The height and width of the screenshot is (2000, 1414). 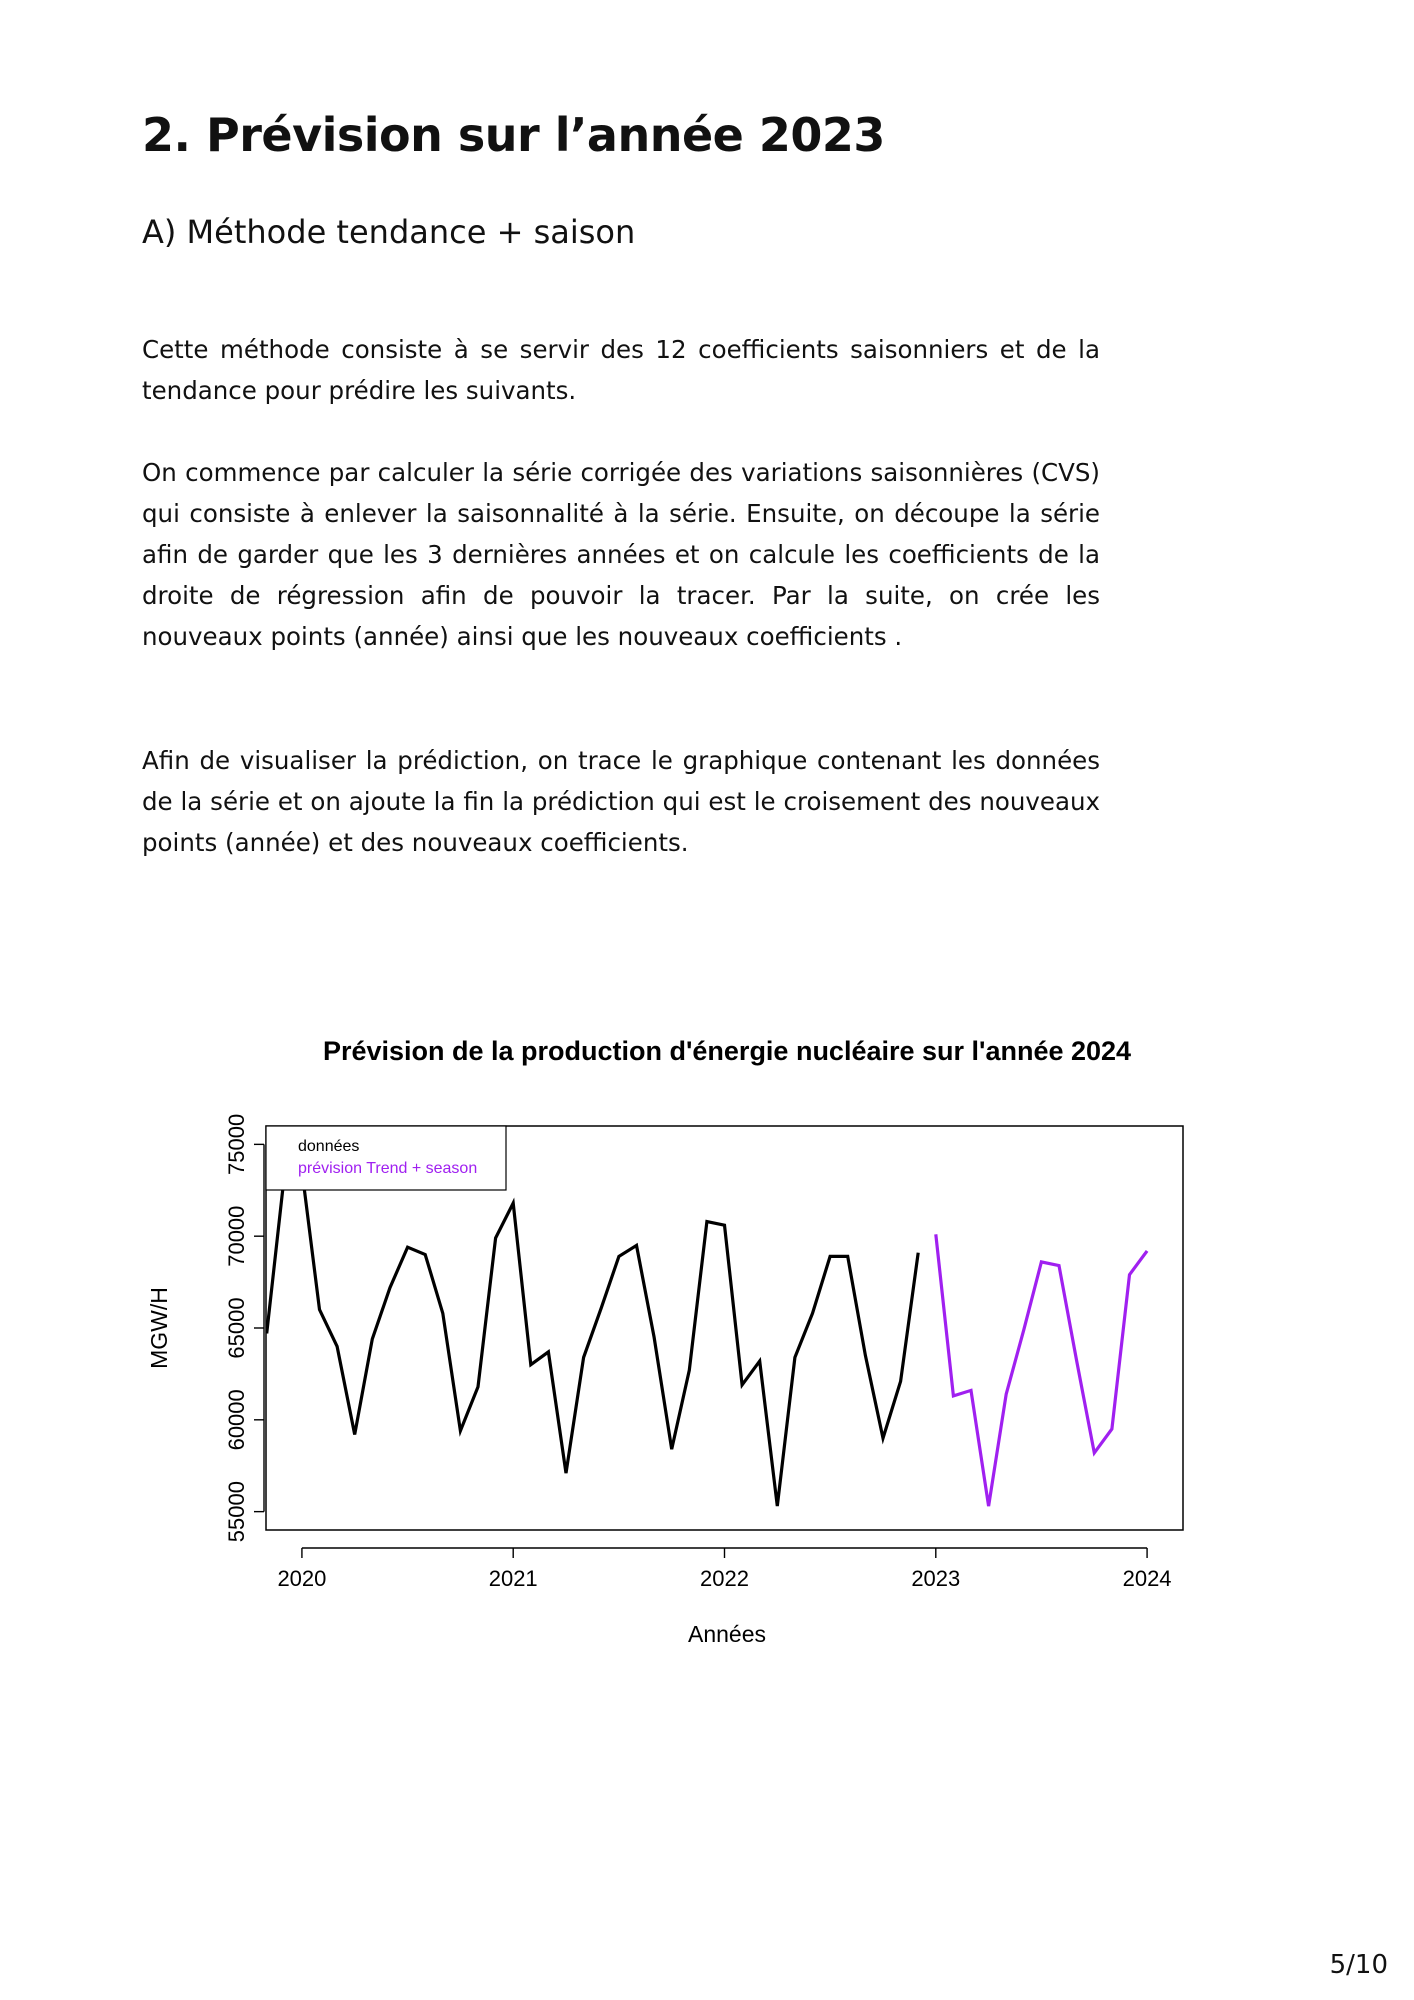 I want to click on legend-entry-donnees: données, so click(x=328, y=1146).